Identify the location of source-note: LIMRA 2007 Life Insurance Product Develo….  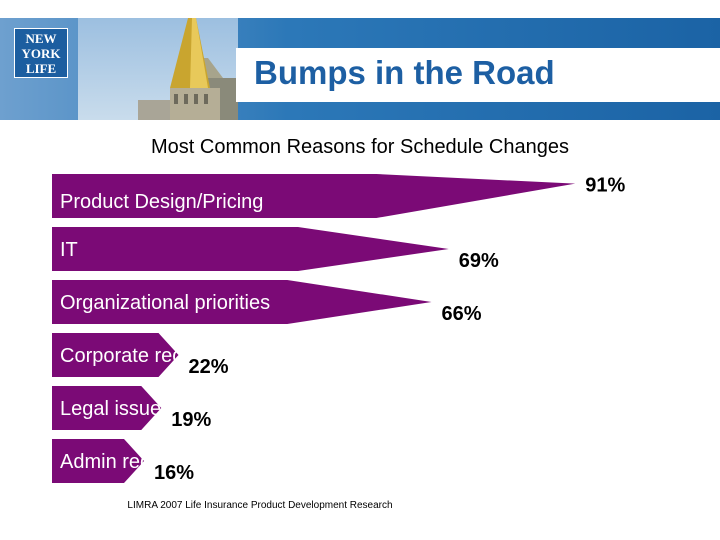
(260, 505).